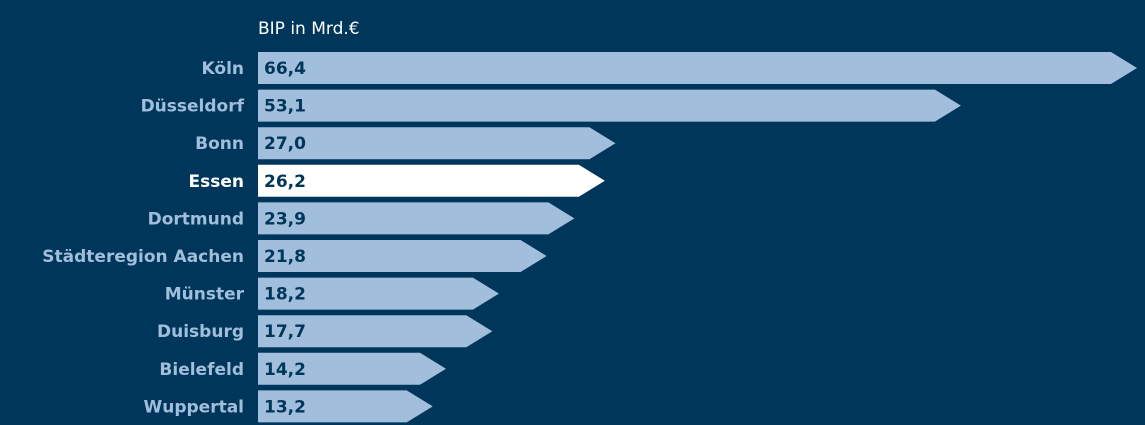 The image size is (1145, 425). Describe the element at coordinates (223, 69) in the screenshot. I see `category-label-0: Köln` at that location.